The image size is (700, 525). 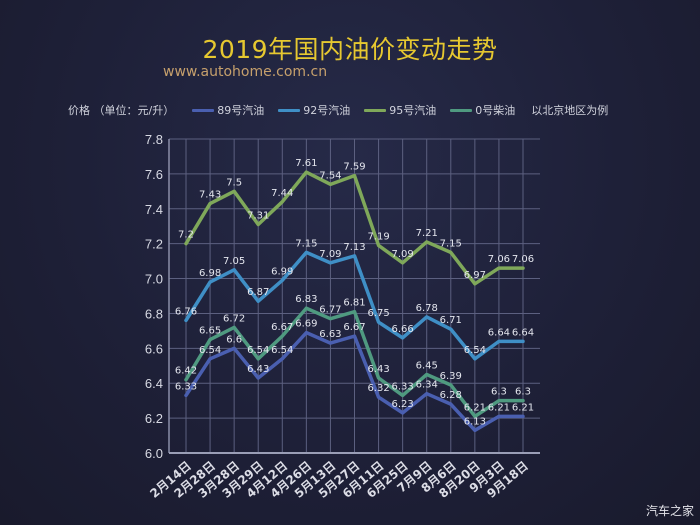 I want to click on region-note: 以北京地区为例, so click(x=570, y=110).